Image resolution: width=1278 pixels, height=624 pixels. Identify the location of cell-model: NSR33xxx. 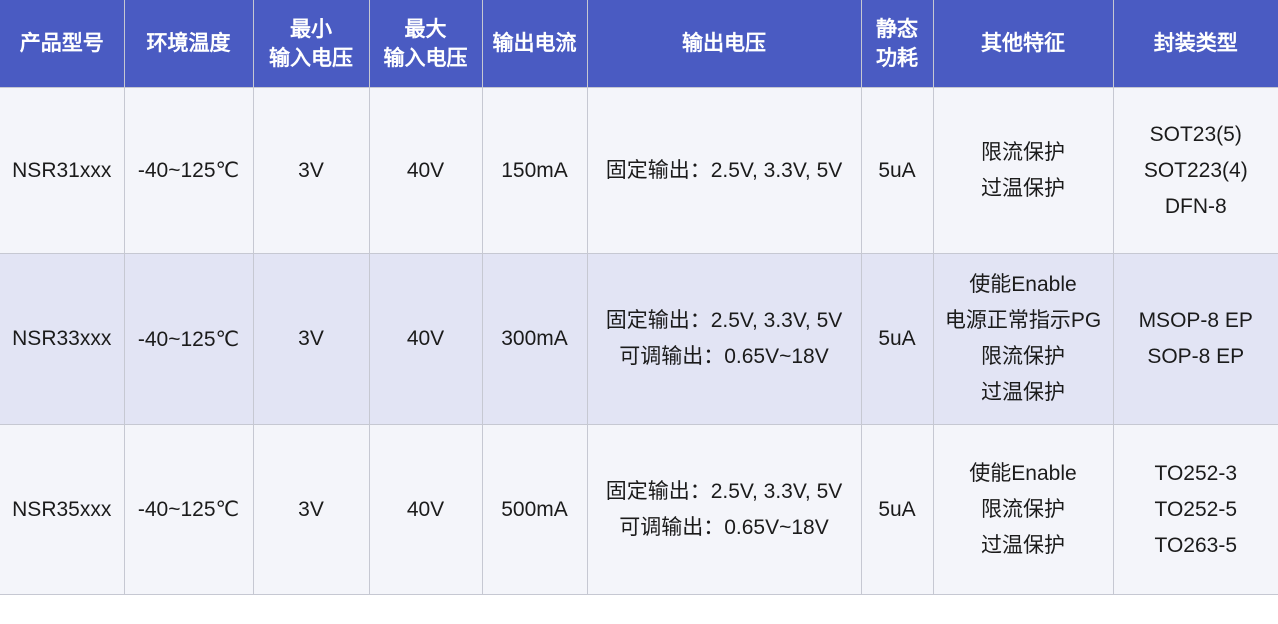
(62, 339).